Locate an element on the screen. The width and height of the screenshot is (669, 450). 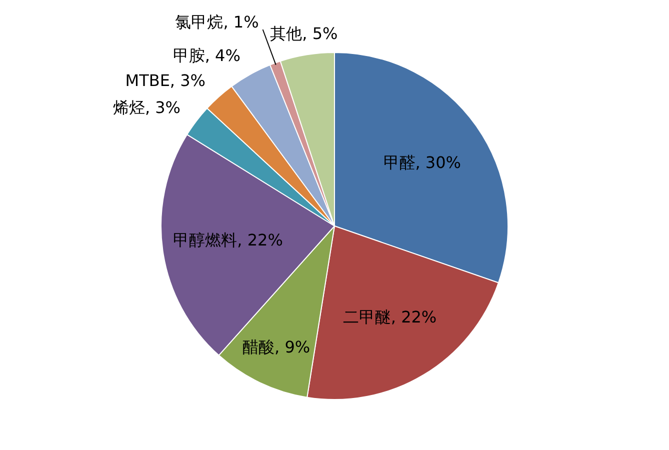
slice-label: 其他, 5% is located at coordinates (304, 34).